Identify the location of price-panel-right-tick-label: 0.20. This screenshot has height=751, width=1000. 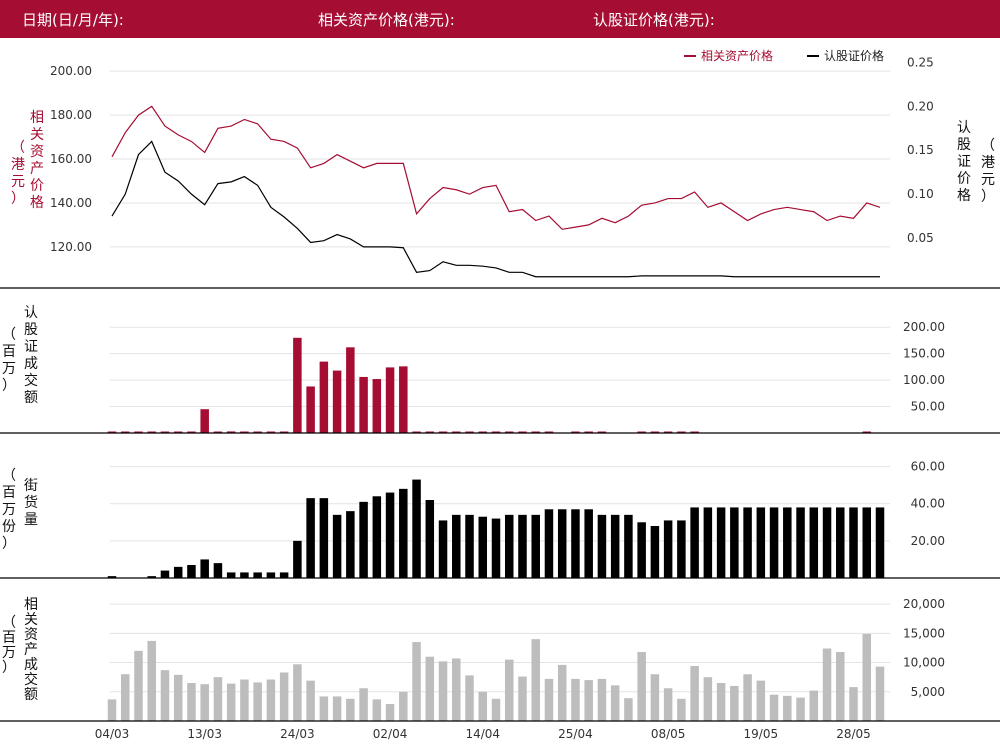
(920, 106).